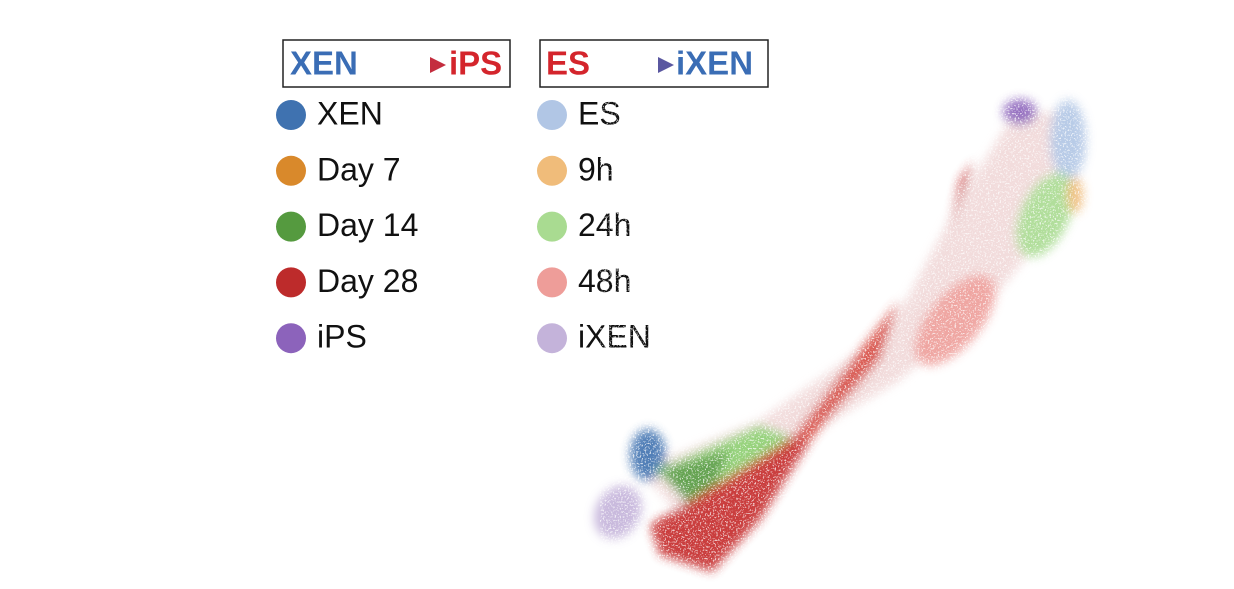  Describe the element at coordinates (342, 337) in the screenshot. I see `legend-label: iPS` at that location.